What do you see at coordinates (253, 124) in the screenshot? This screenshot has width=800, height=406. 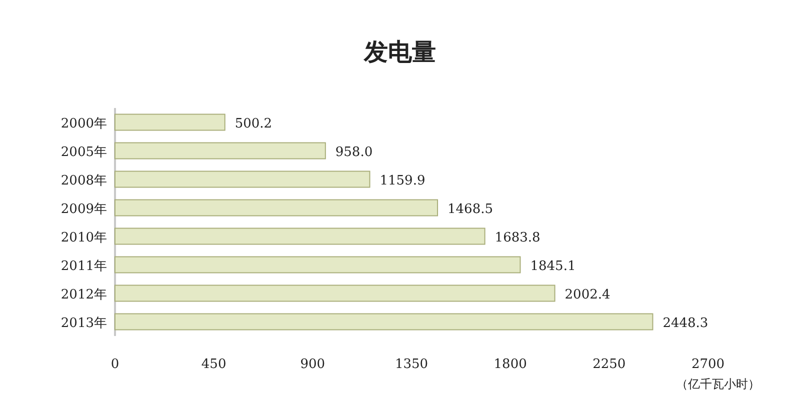 I see `data-label: 500.2` at bounding box center [253, 124].